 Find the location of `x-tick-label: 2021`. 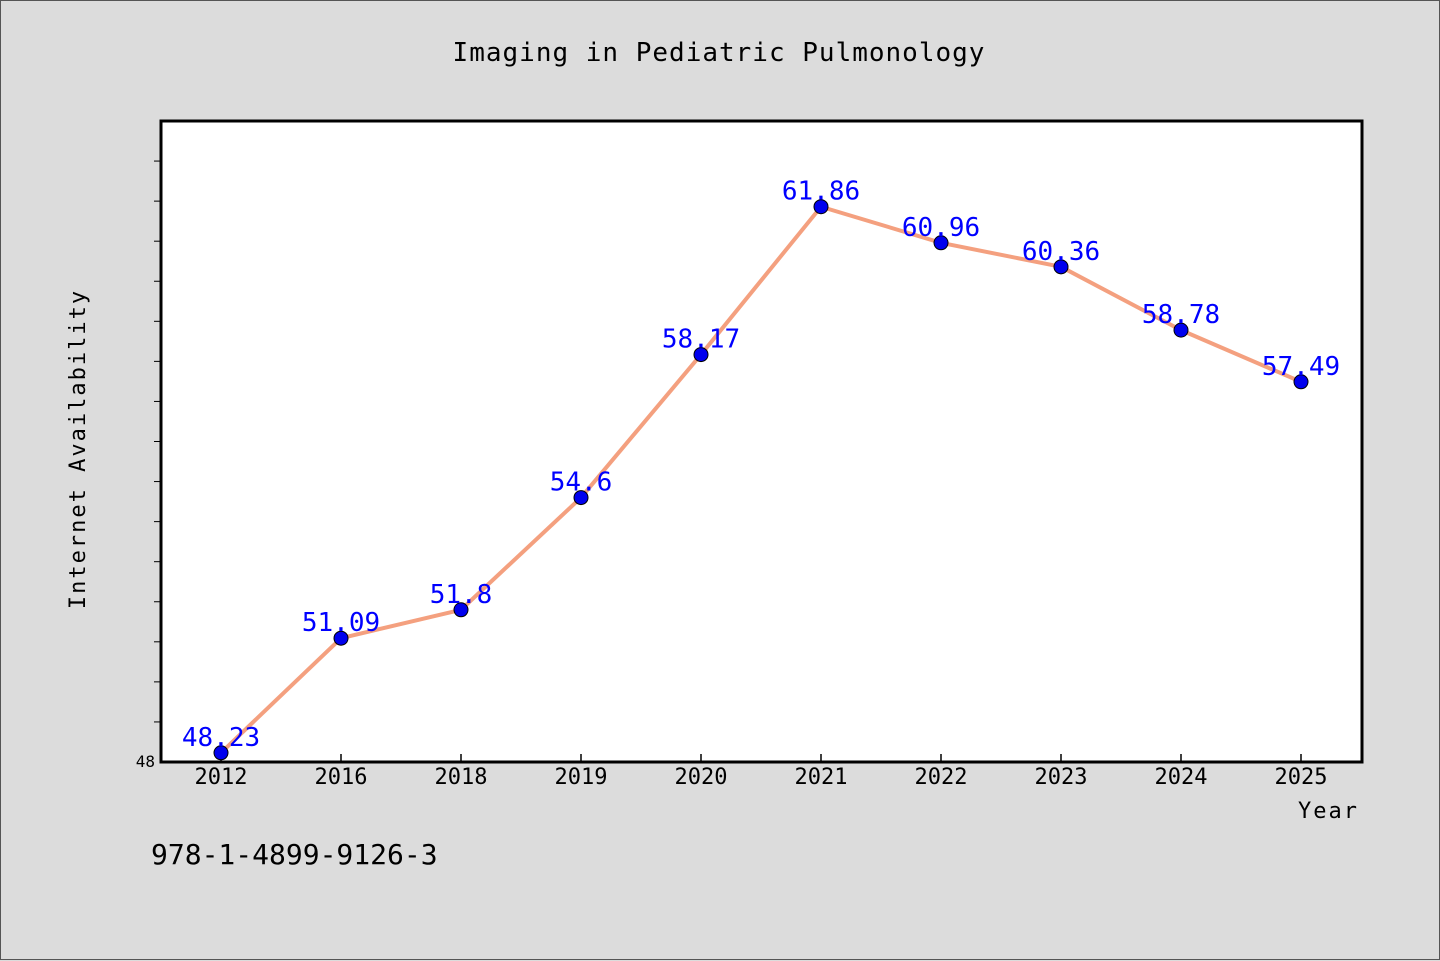

x-tick-label: 2021 is located at coordinates (821, 777).